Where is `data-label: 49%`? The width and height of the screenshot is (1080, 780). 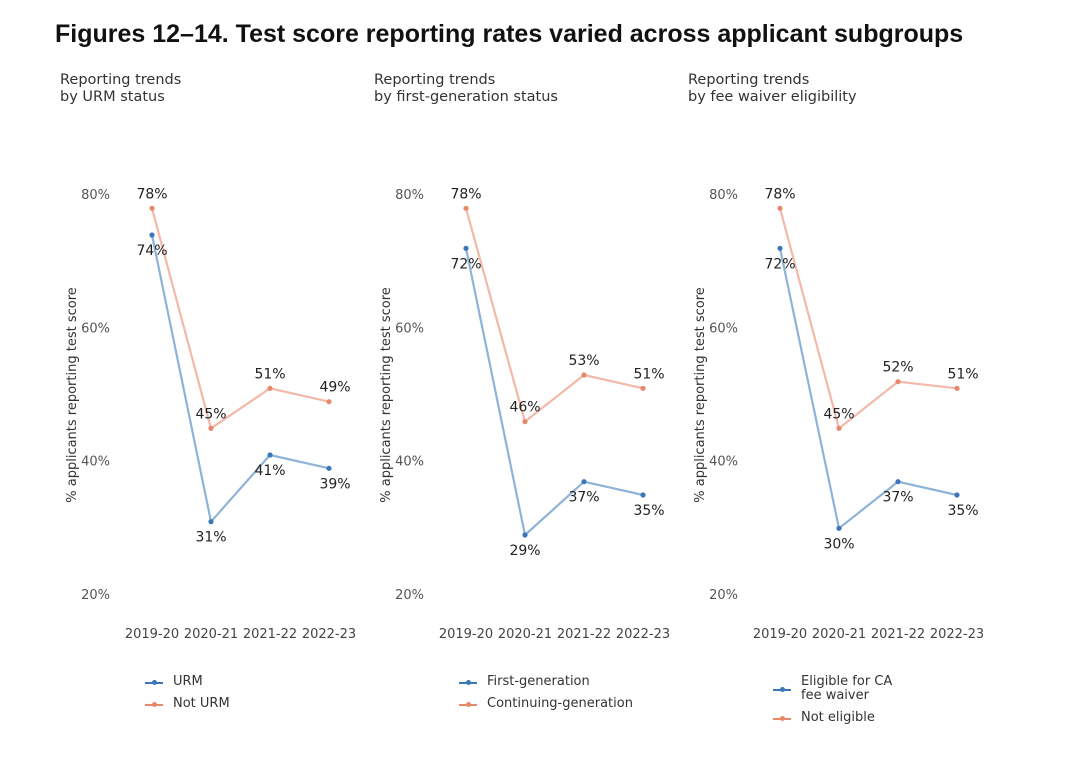
data-label: 49% is located at coordinates (334, 388).